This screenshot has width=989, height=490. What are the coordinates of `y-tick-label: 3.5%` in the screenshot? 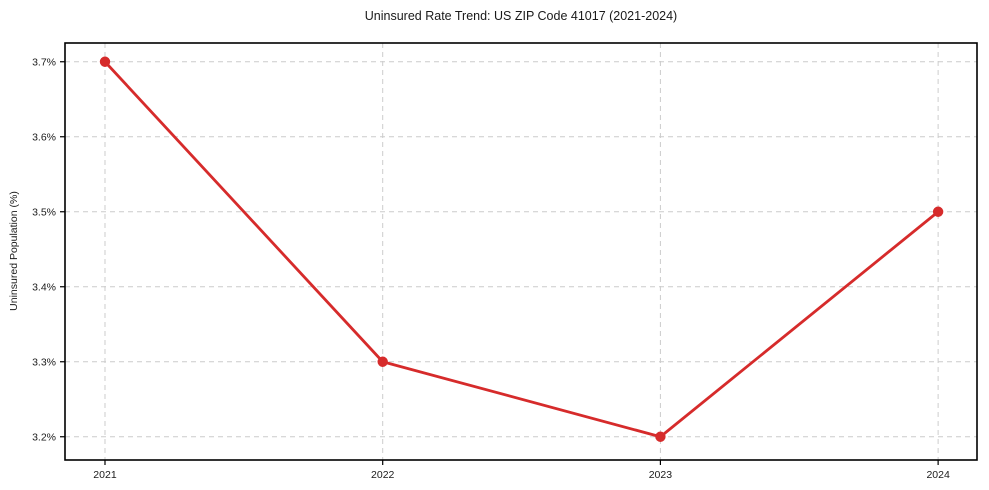 It's located at (44, 212).